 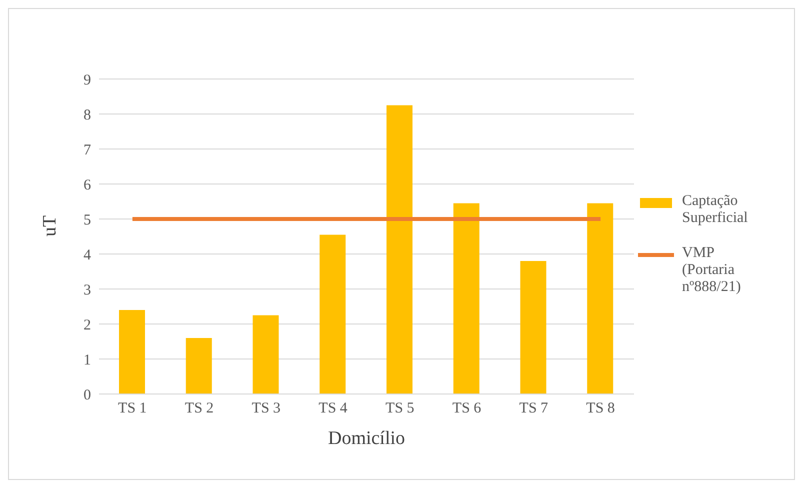 What do you see at coordinates (87, 360) in the screenshot?
I see `y-tick-label: 1` at bounding box center [87, 360].